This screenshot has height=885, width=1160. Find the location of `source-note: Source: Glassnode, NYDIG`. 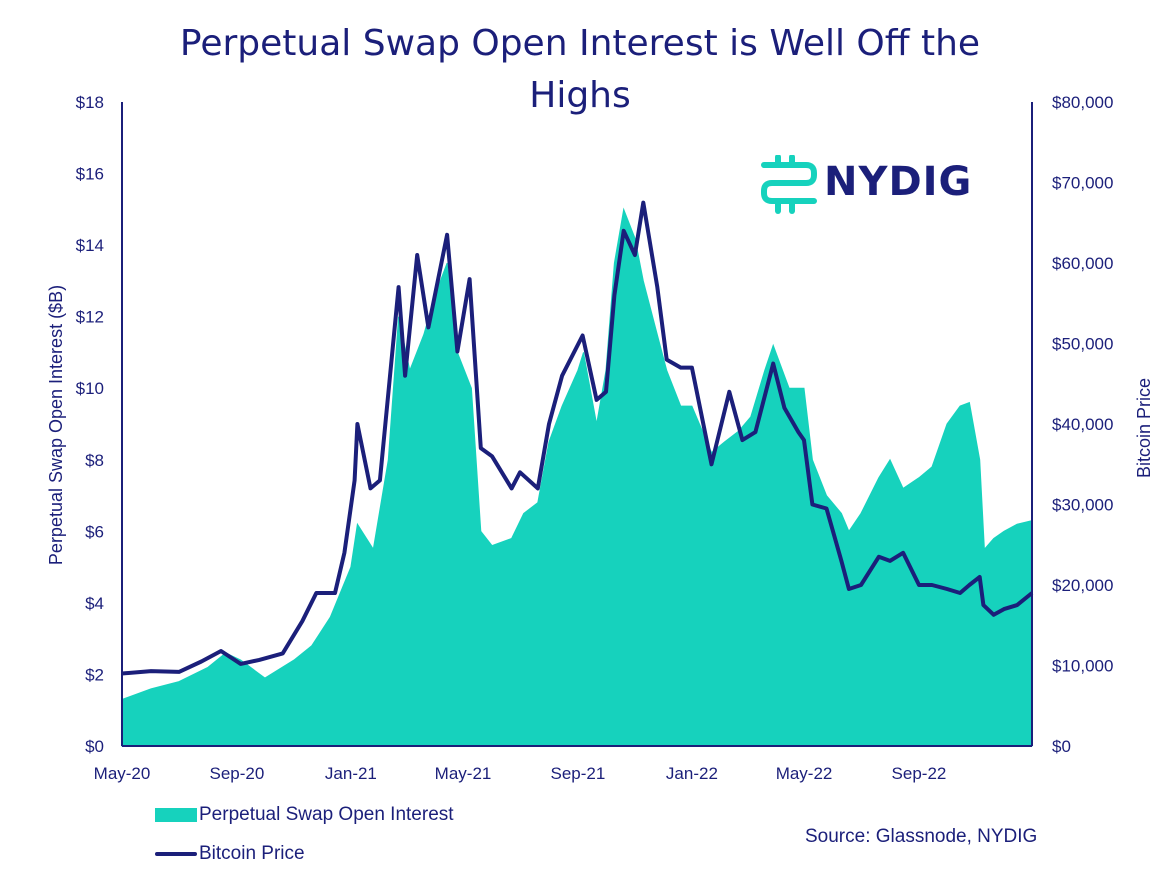

source-note: Source: Glassnode, NYDIG is located at coordinates (921, 836).